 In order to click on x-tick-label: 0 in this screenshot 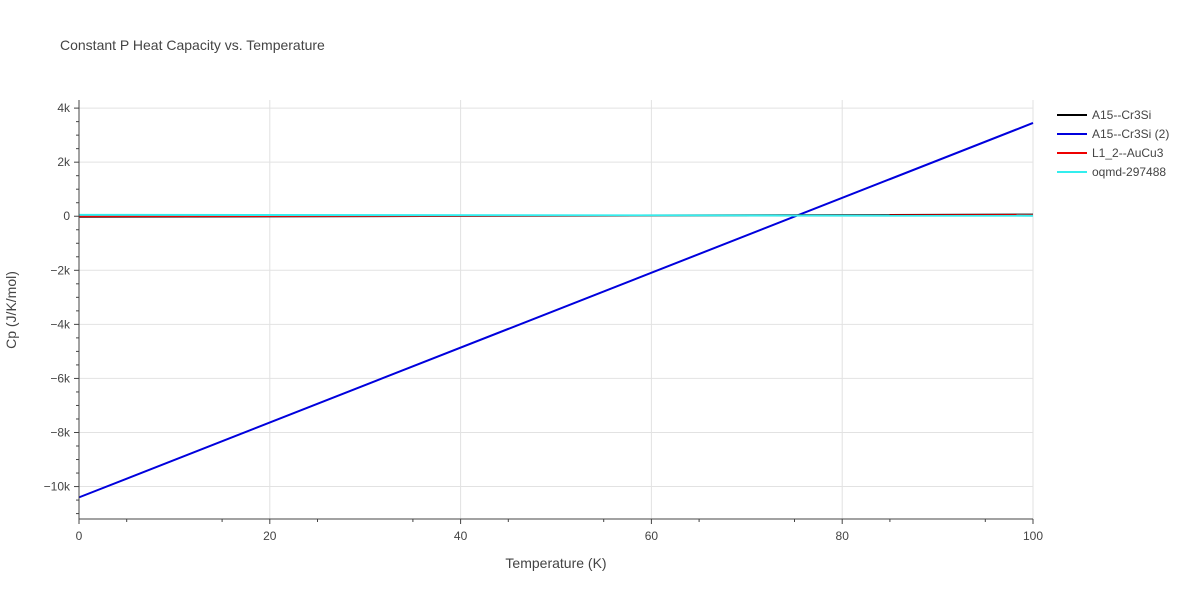, I will do `click(79, 536)`.